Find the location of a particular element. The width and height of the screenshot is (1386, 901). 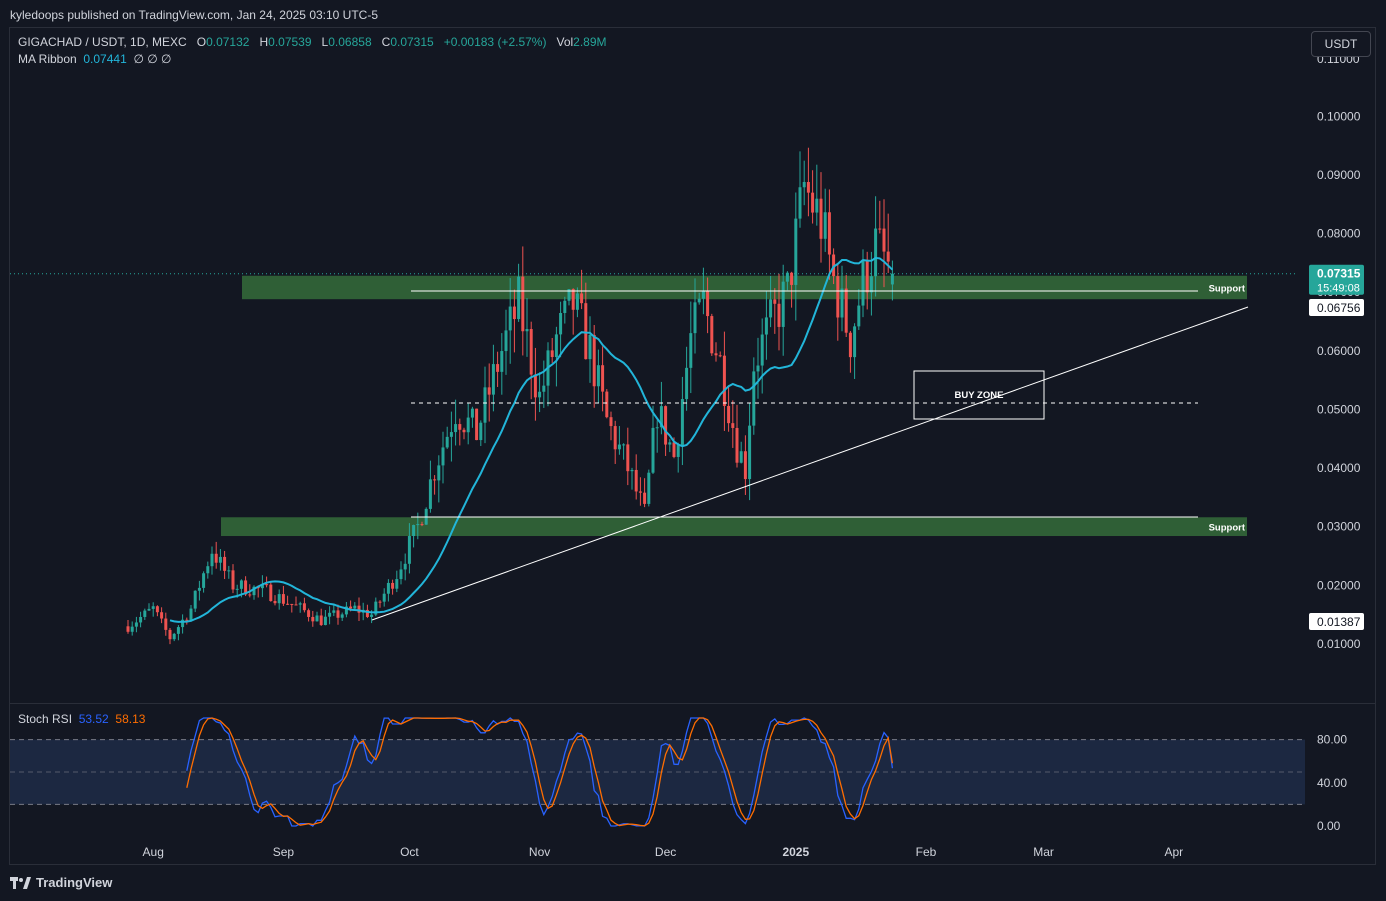

ma-label: MA Ribbon is located at coordinates (47, 59).